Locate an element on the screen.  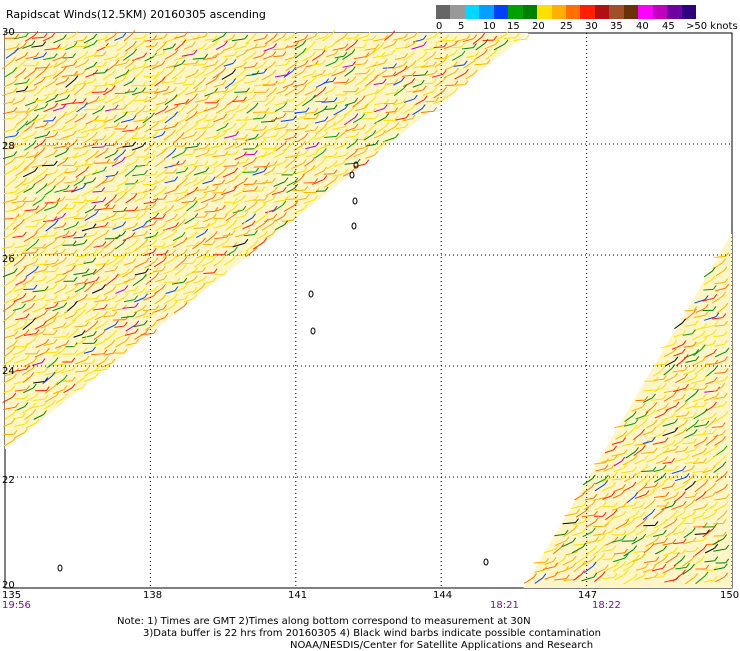
lon-label-138: 138 is located at coordinates (152, 595).